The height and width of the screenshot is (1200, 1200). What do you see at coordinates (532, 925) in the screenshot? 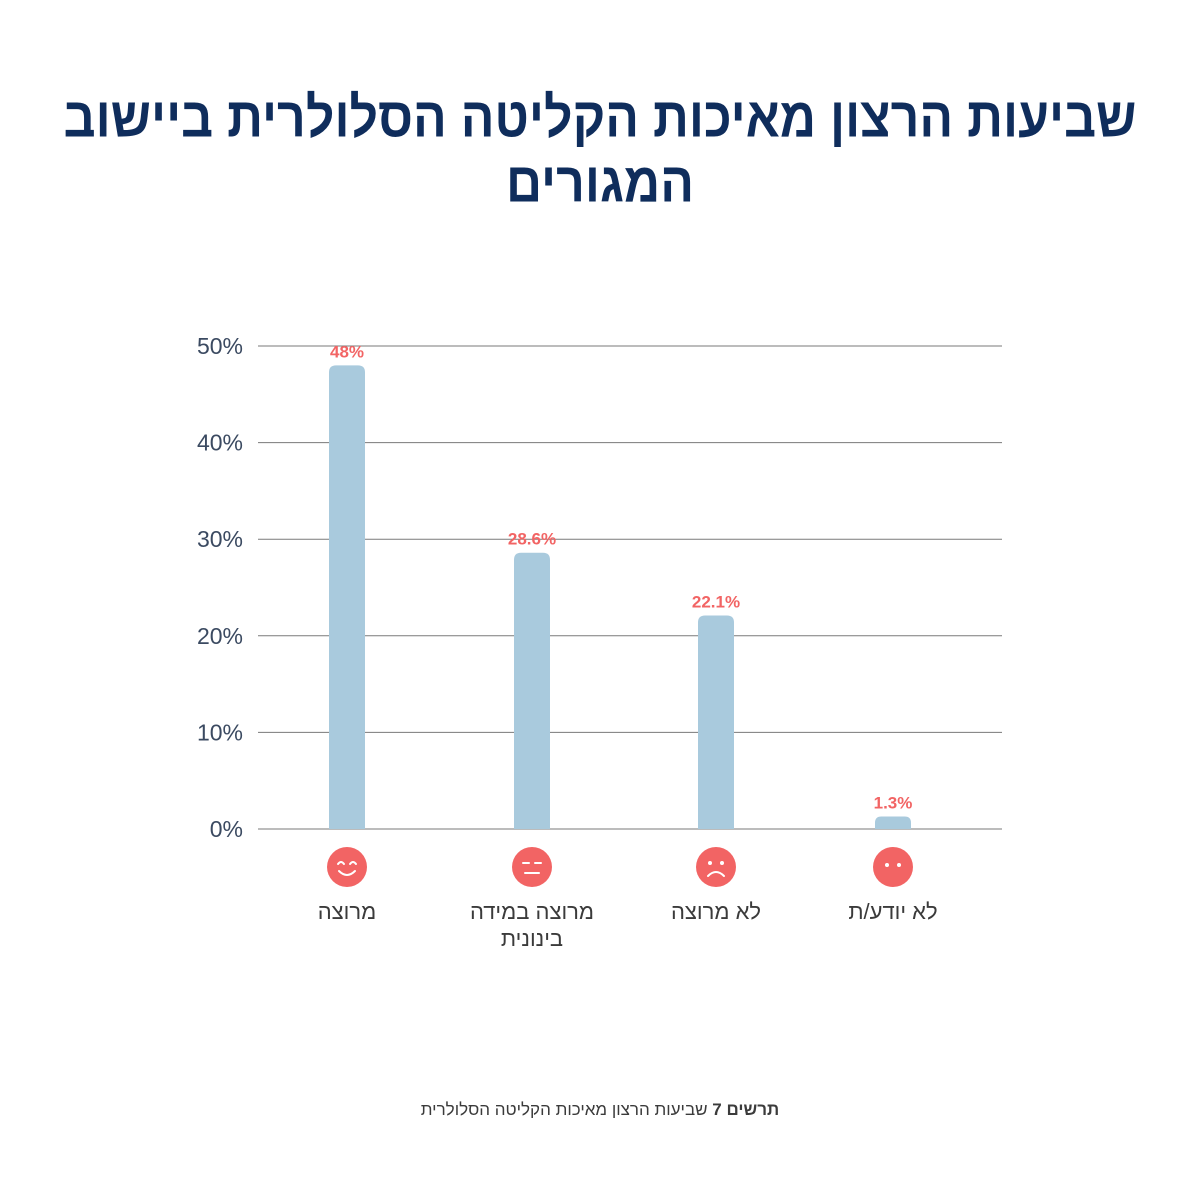
I see `category-label: מרוצה במידה בינונית` at bounding box center [532, 925].